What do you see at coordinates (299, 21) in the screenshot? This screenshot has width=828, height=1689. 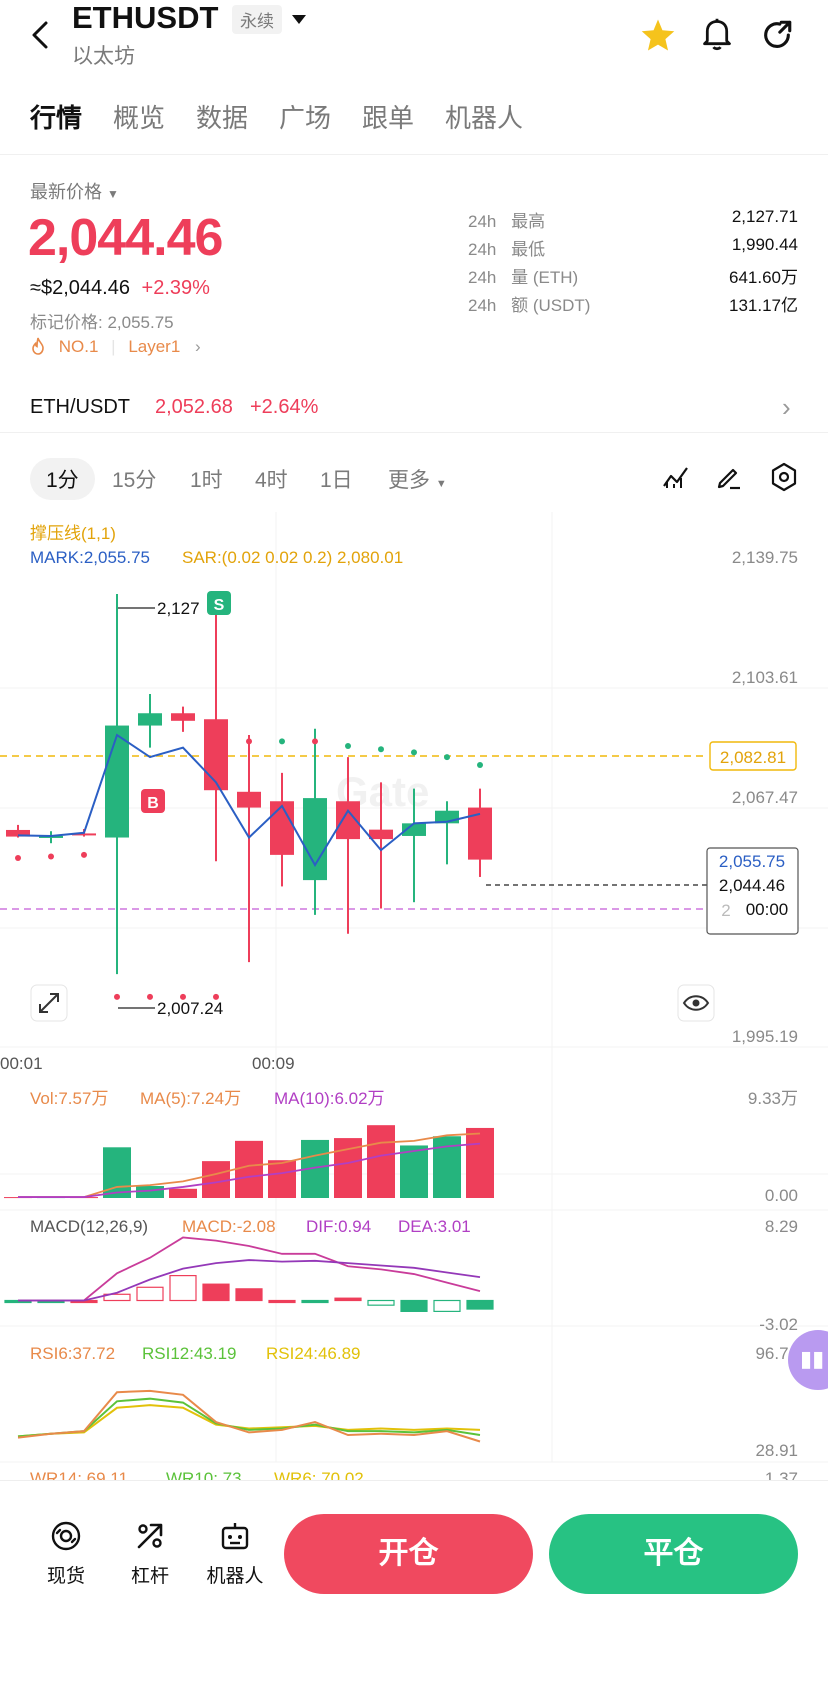 I see `symbol-dropdown-icon` at bounding box center [299, 21].